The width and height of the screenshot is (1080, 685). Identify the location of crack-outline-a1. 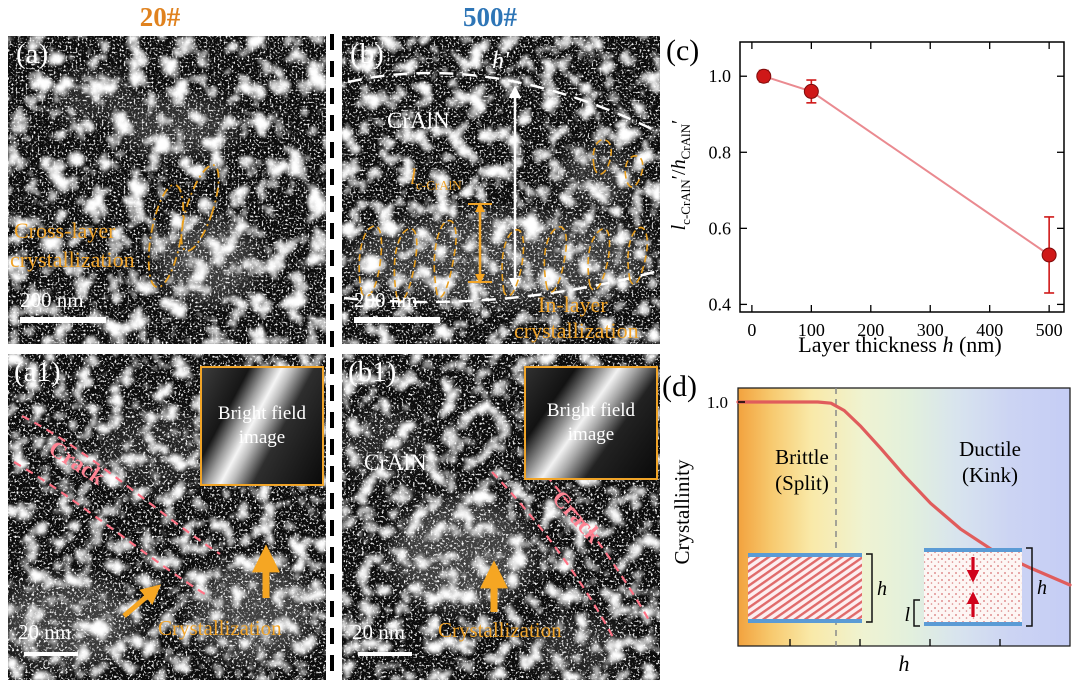
(117, 506).